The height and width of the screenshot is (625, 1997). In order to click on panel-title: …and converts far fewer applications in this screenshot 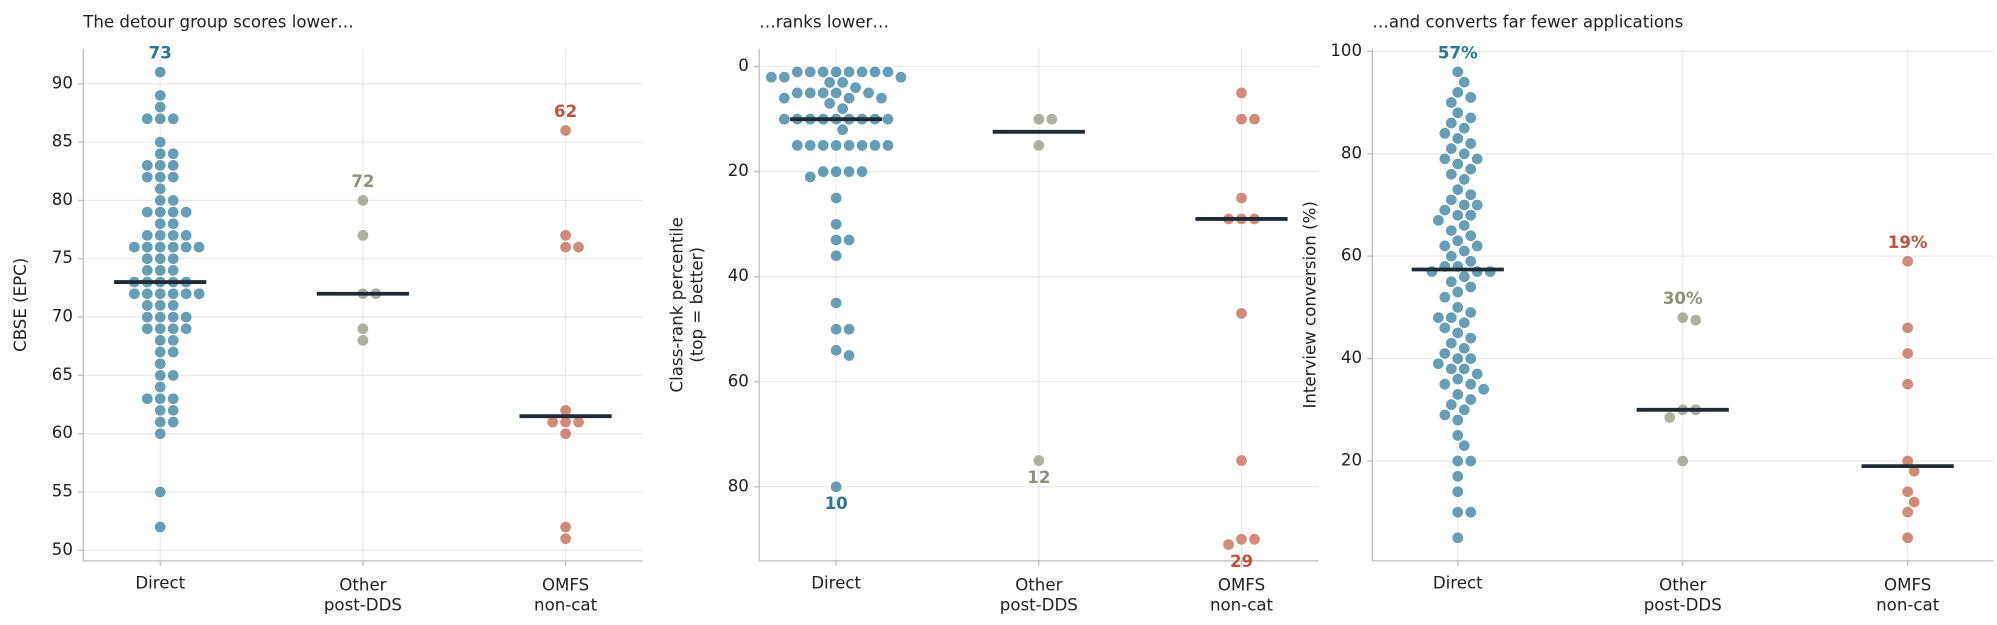, I will do `click(1527, 22)`.